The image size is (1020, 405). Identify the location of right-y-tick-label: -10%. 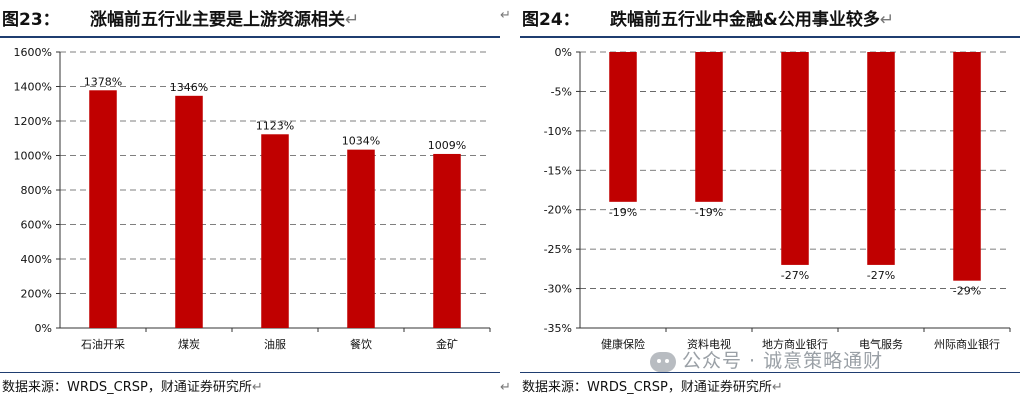
(558, 131).